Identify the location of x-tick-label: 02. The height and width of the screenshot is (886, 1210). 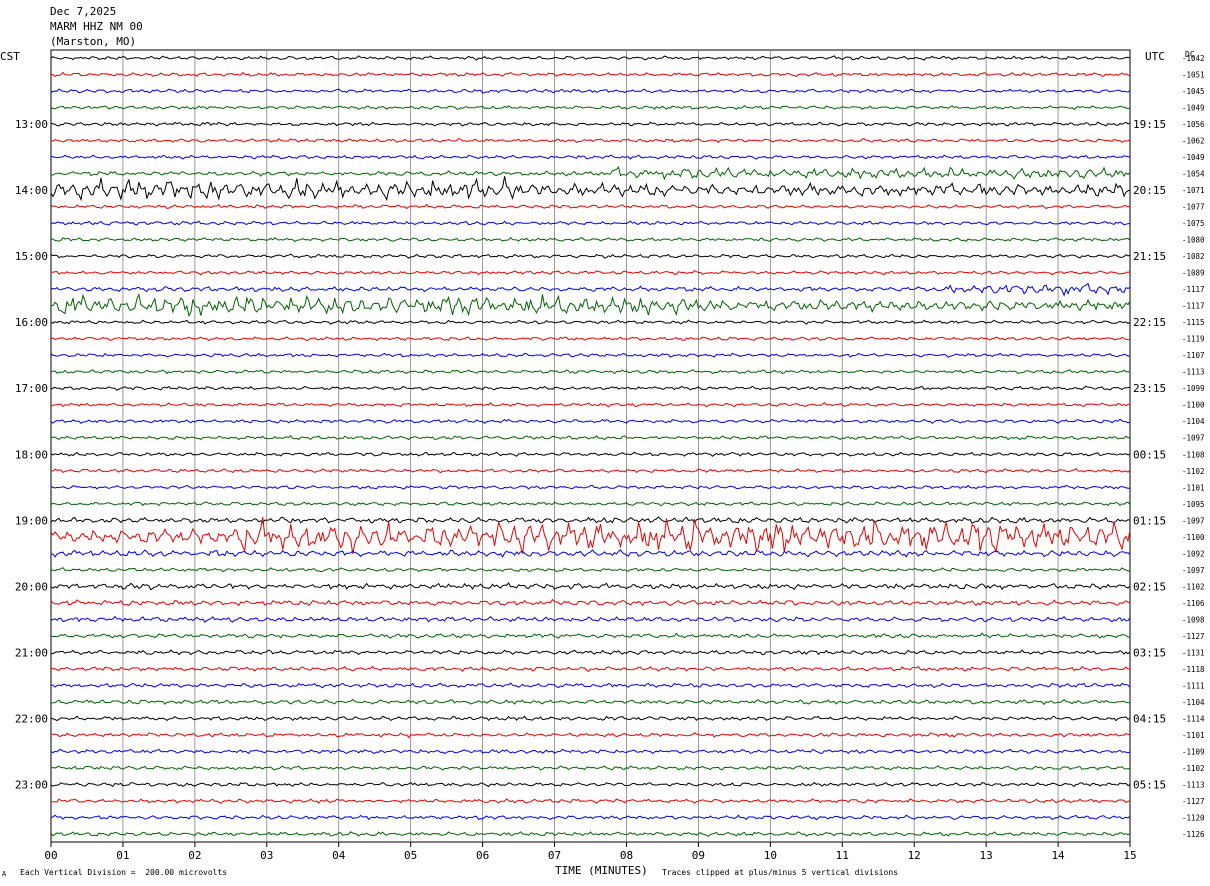
(194, 855).